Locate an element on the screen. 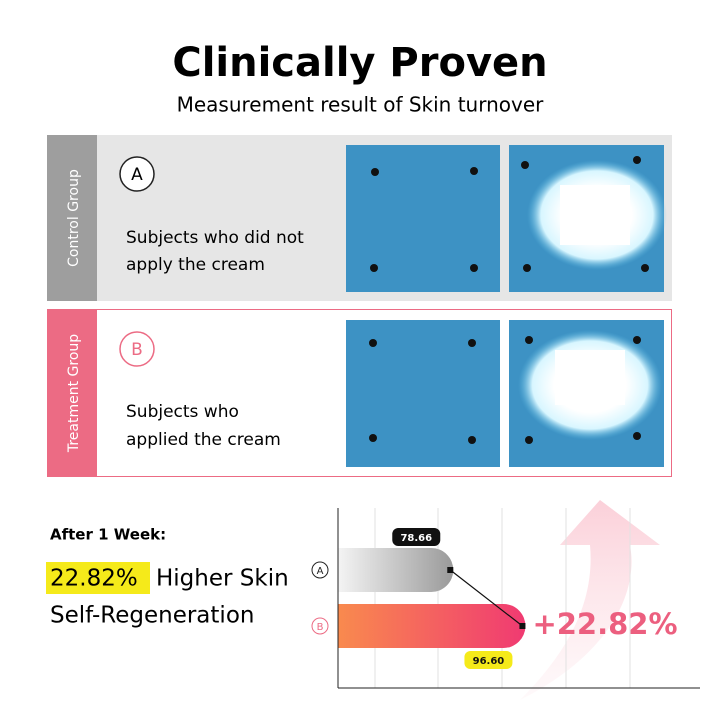 This screenshot has height=720, width=720. description: apply the cream is located at coordinates (195, 265).